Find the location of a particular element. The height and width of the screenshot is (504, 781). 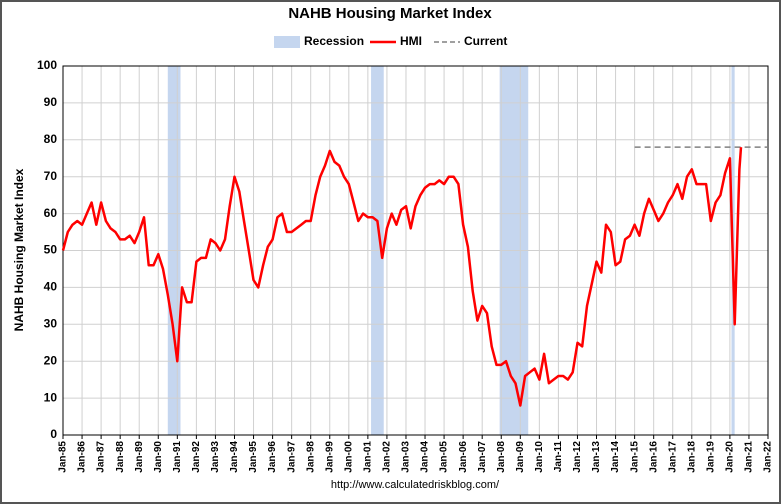

y-tick-label: 30 is located at coordinates (51, 323).